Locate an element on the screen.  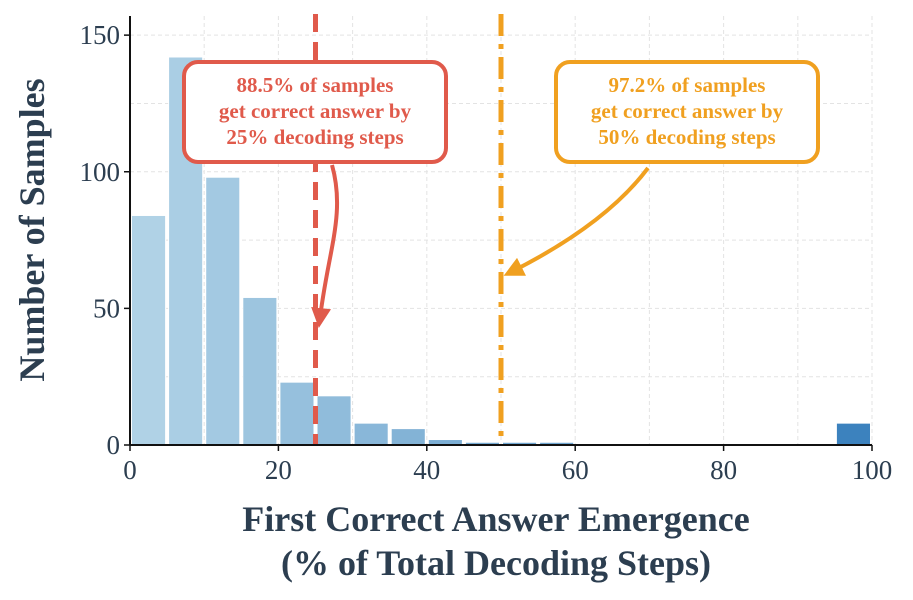
x-axis-title-line1: First Correct Answer Emergence is located at coordinates (496, 519).